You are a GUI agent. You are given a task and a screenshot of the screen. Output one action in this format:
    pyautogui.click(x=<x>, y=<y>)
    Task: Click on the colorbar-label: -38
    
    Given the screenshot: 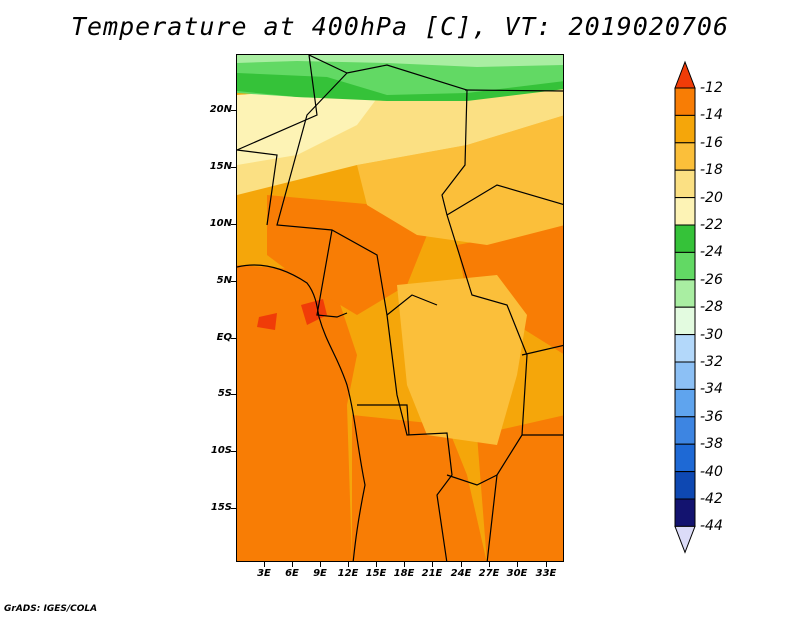 What is the action you would take?
    pyautogui.click(x=711, y=444)
    